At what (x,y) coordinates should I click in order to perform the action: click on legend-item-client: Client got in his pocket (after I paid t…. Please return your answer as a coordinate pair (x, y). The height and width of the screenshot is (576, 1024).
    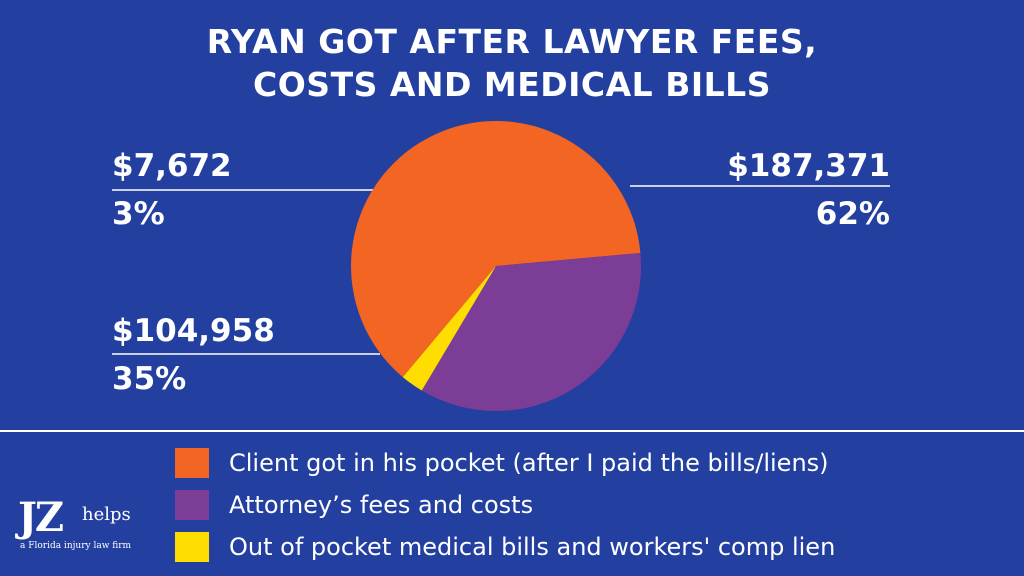
    Looking at the image, I should click on (505, 463).